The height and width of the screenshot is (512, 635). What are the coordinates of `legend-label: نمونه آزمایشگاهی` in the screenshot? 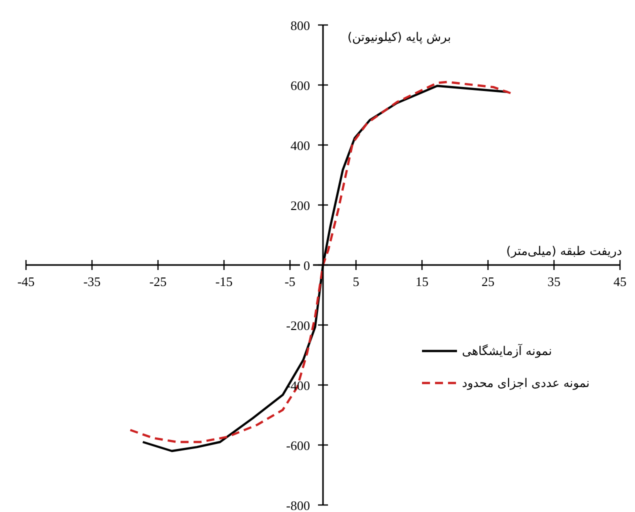 It's located at (507, 351).